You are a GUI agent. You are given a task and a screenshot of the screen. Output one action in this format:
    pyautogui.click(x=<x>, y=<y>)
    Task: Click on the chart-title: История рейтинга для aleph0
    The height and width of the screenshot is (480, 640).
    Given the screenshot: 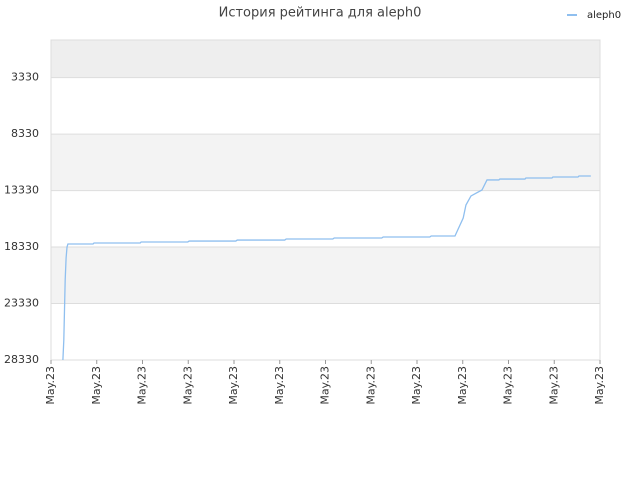 What is the action you would take?
    pyautogui.click(x=320, y=13)
    